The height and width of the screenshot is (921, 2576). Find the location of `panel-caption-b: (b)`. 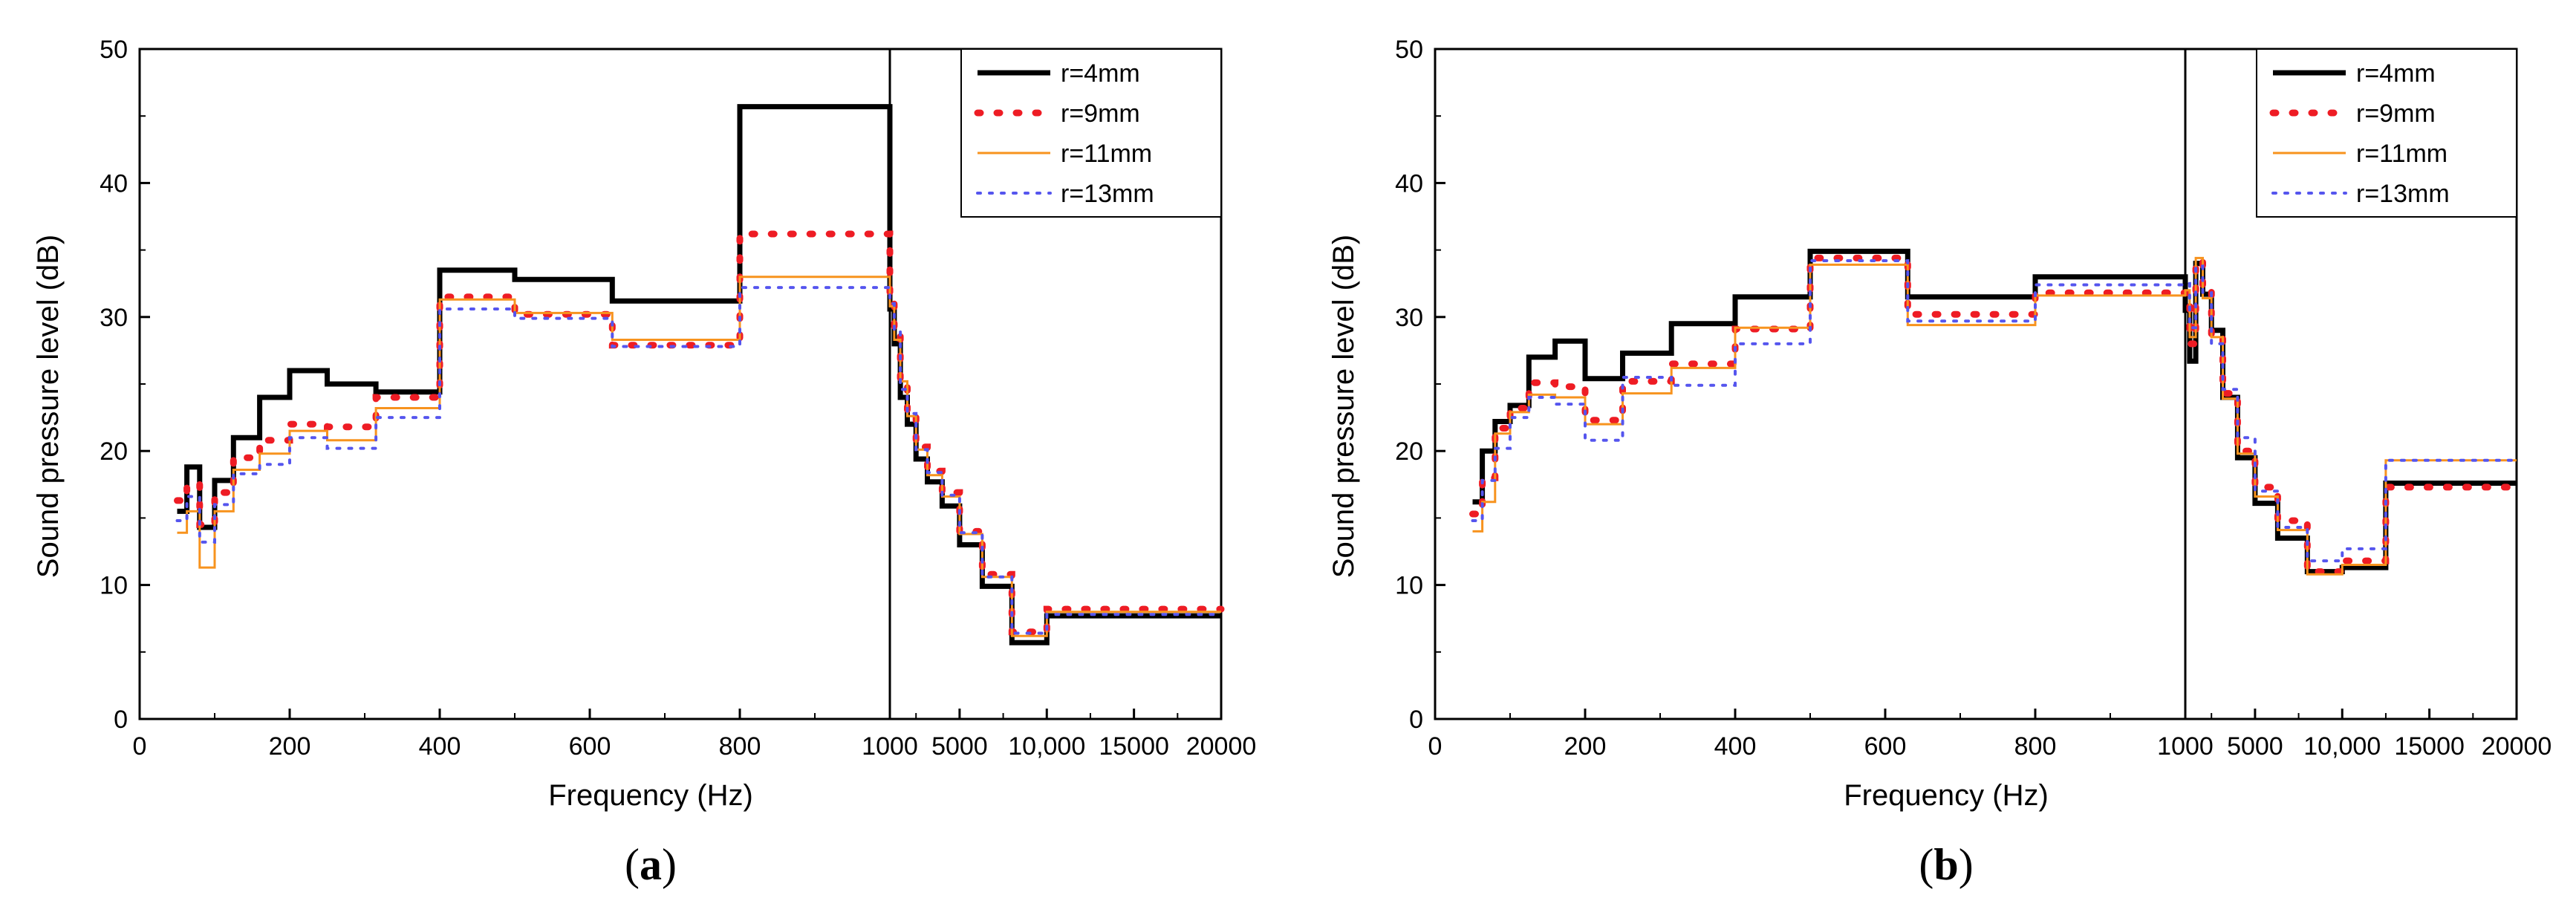

panel-caption-b: (b) is located at coordinates (1946, 865).